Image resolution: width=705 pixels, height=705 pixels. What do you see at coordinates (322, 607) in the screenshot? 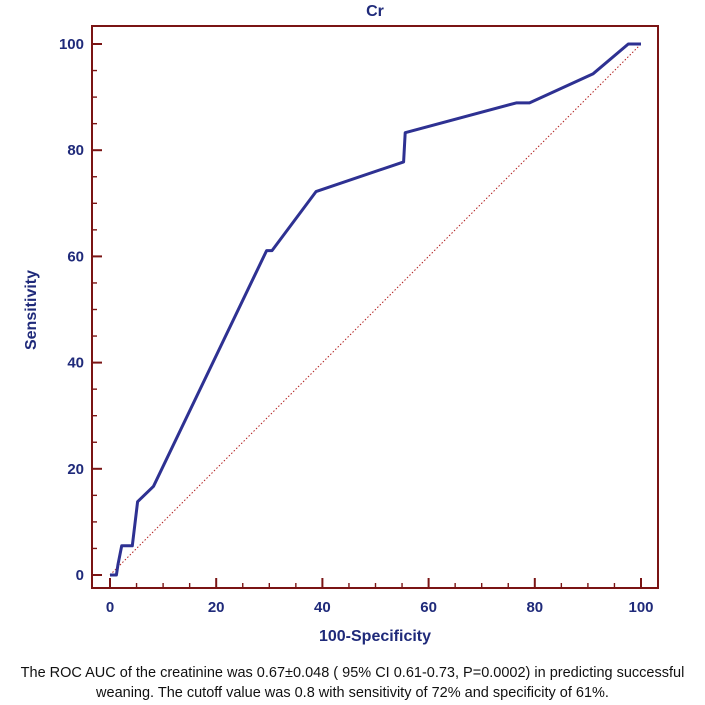
I see `x-tick-label: 40` at bounding box center [322, 607].